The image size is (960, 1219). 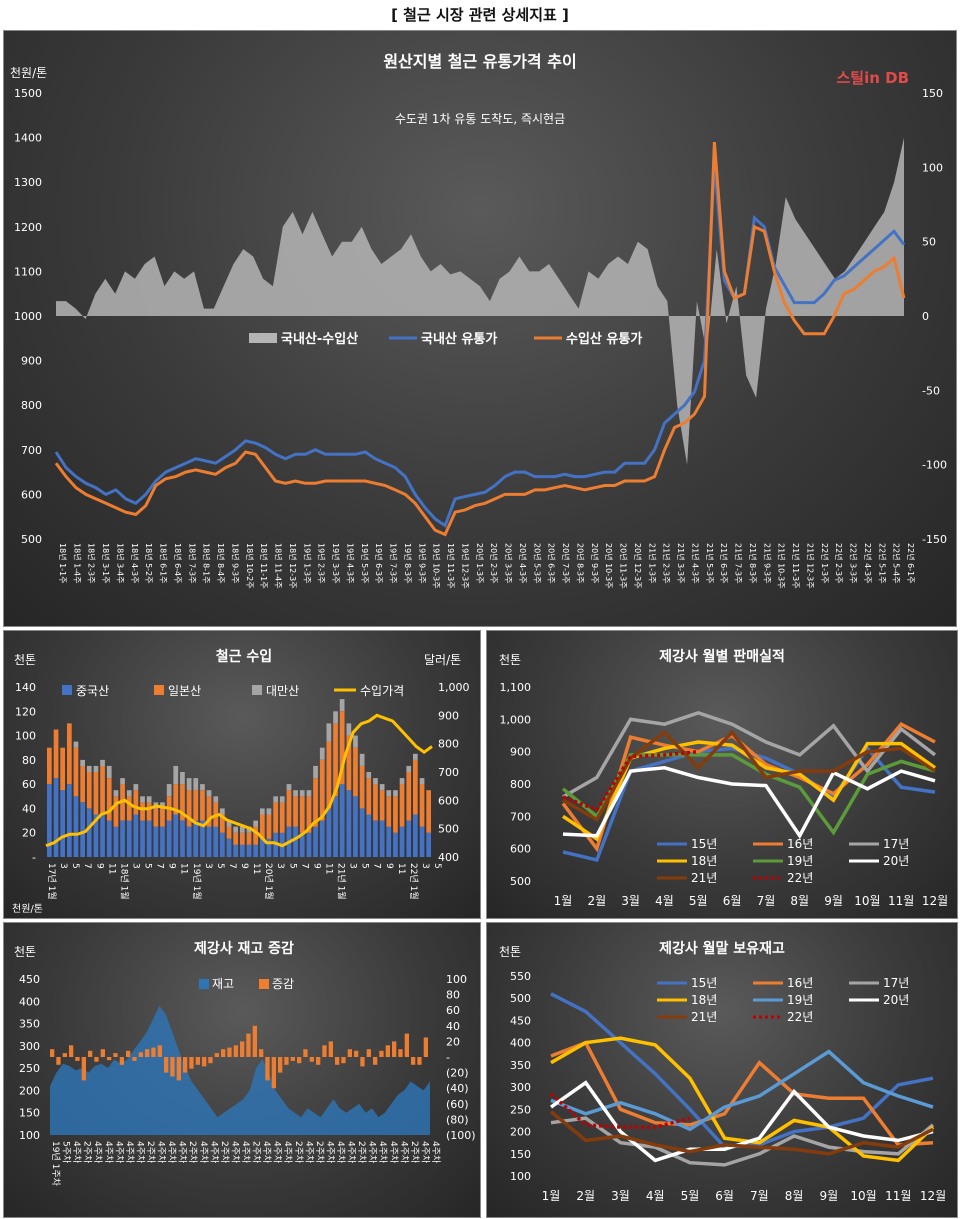 I want to click on y-tick-label: 400, so click(x=29, y=1001).